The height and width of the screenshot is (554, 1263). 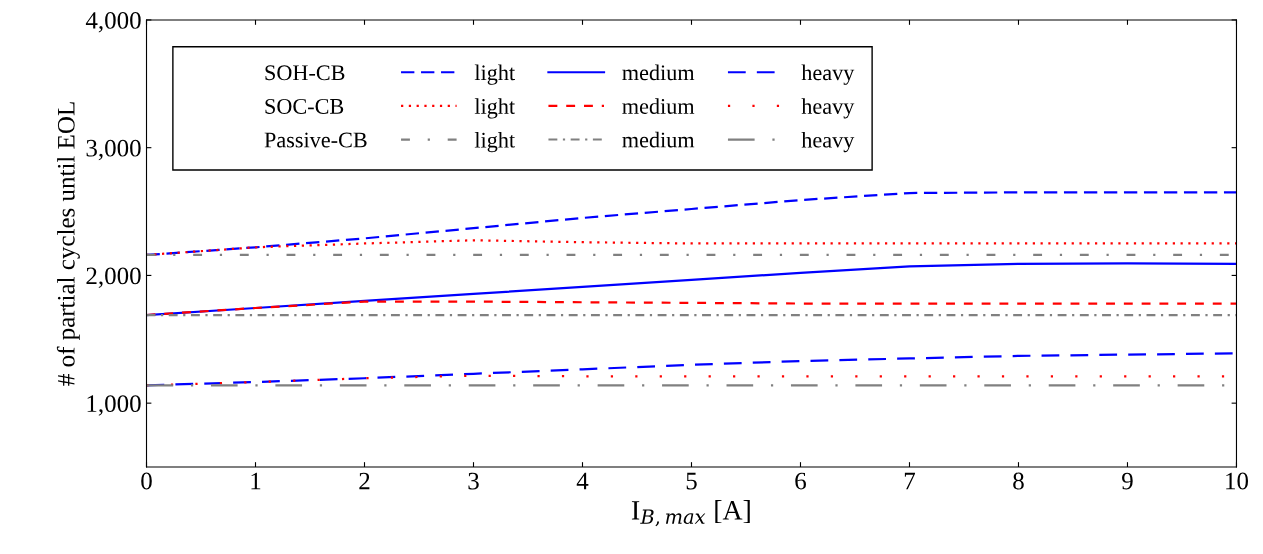 What do you see at coordinates (113, 150) in the screenshot?
I see `y-tick-label: 3,000` at bounding box center [113, 150].